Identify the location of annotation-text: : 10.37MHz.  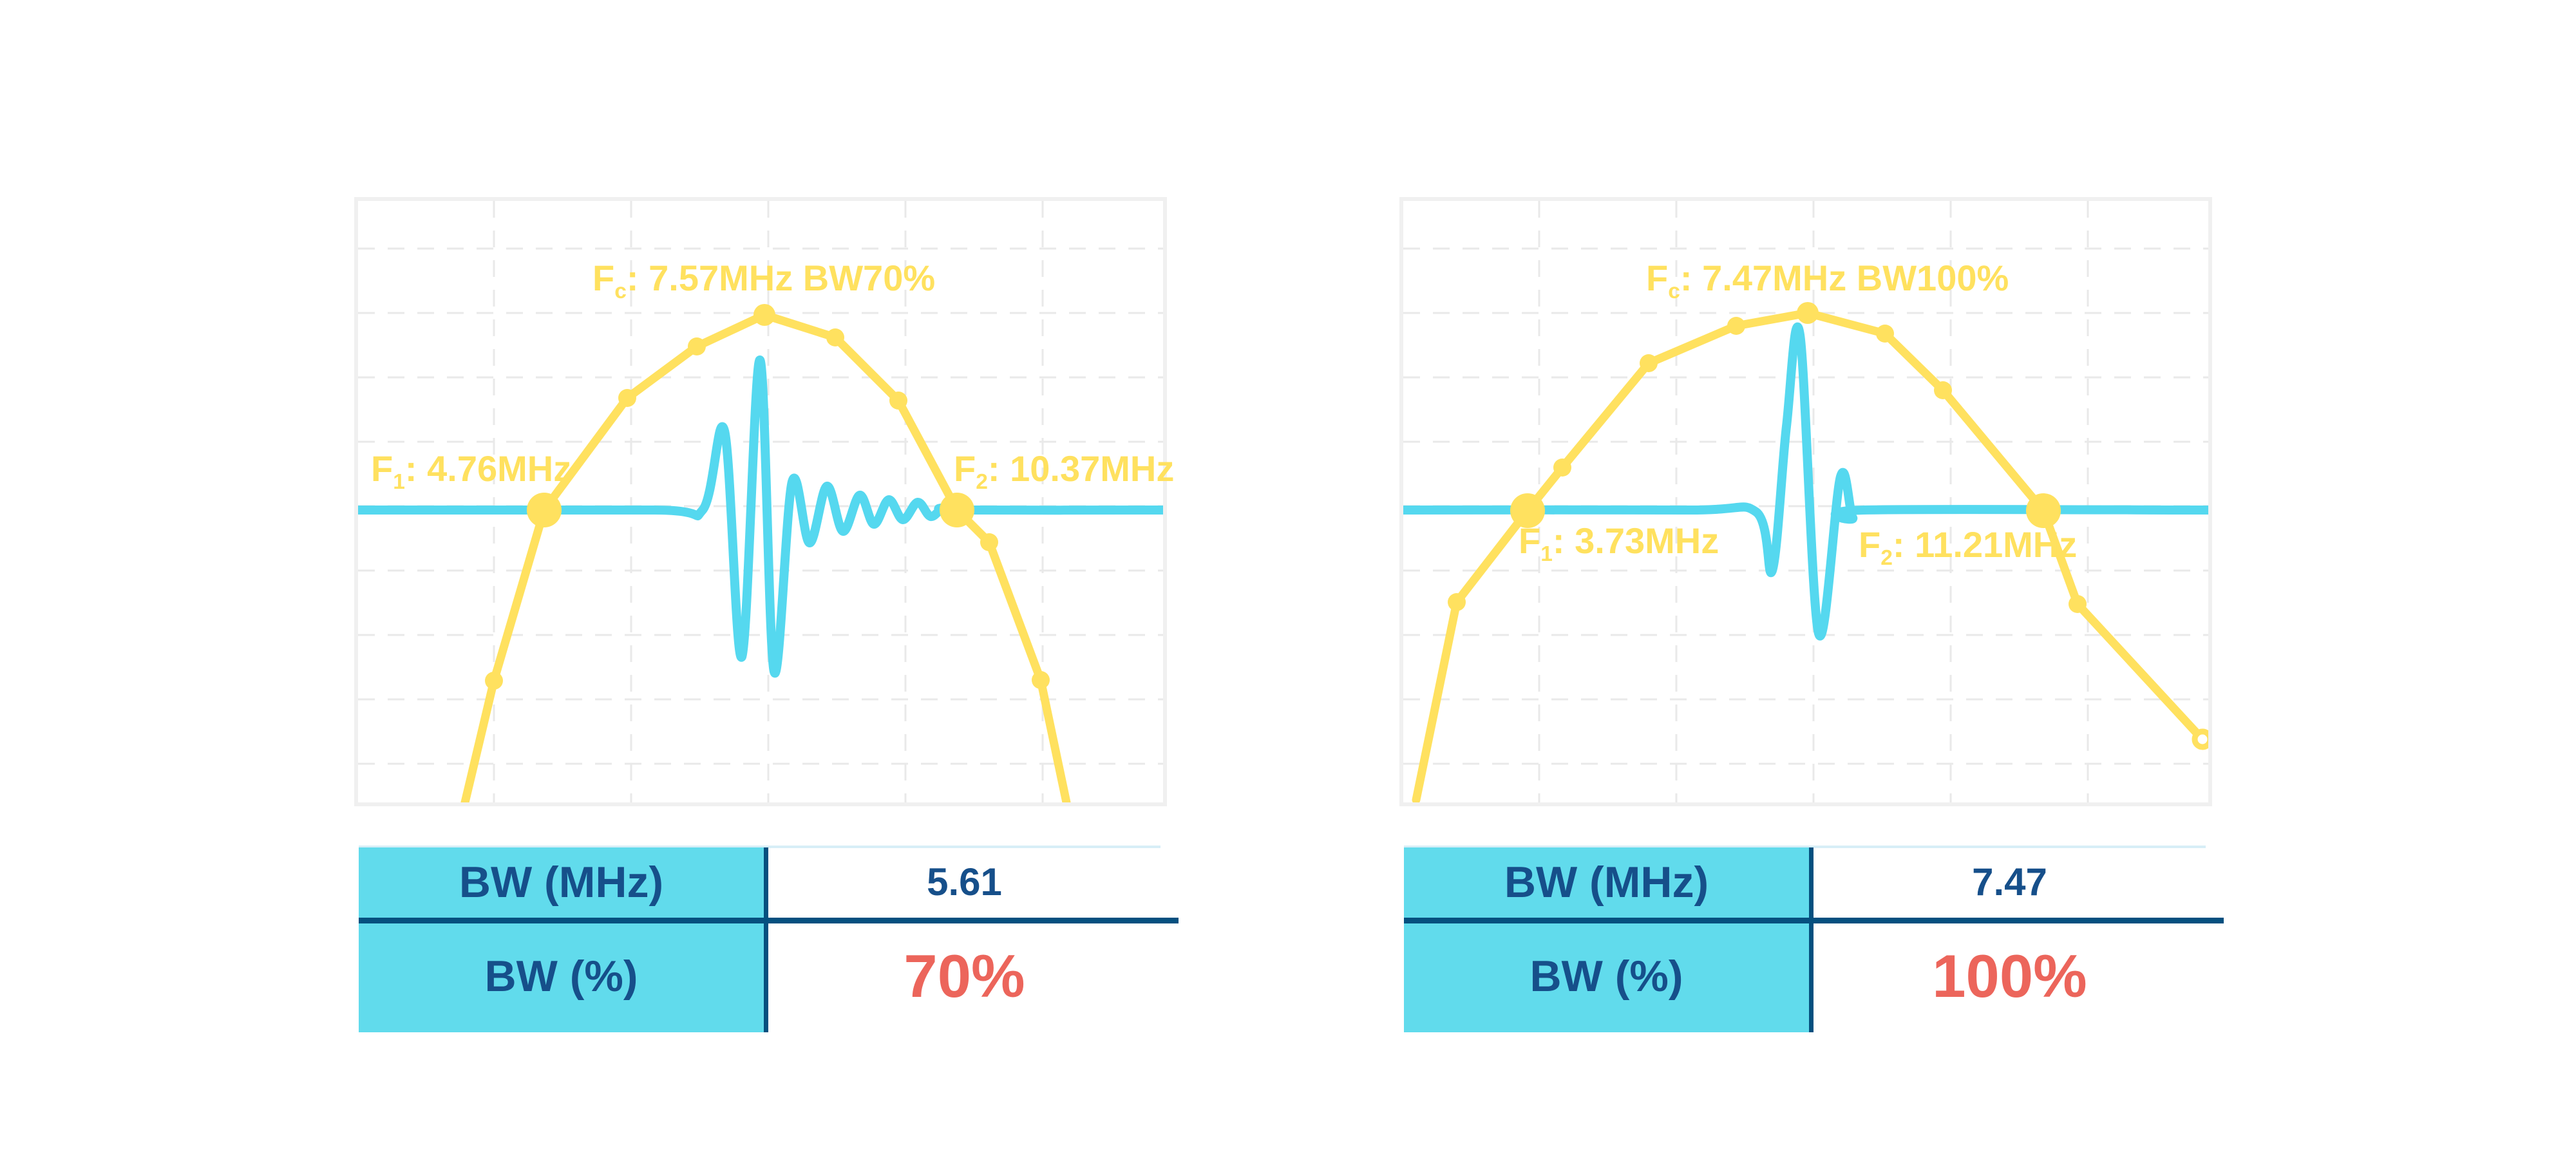
(1081, 469).